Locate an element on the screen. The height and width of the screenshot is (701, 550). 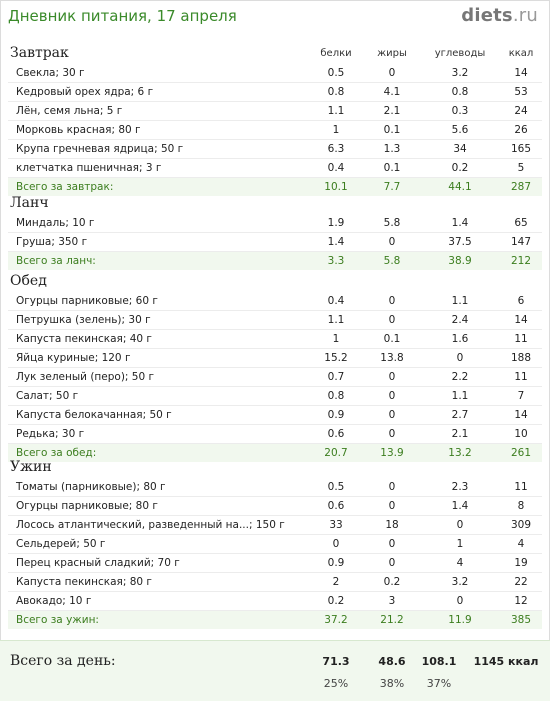
carbs-value: 2.3 is located at coordinates (460, 487).